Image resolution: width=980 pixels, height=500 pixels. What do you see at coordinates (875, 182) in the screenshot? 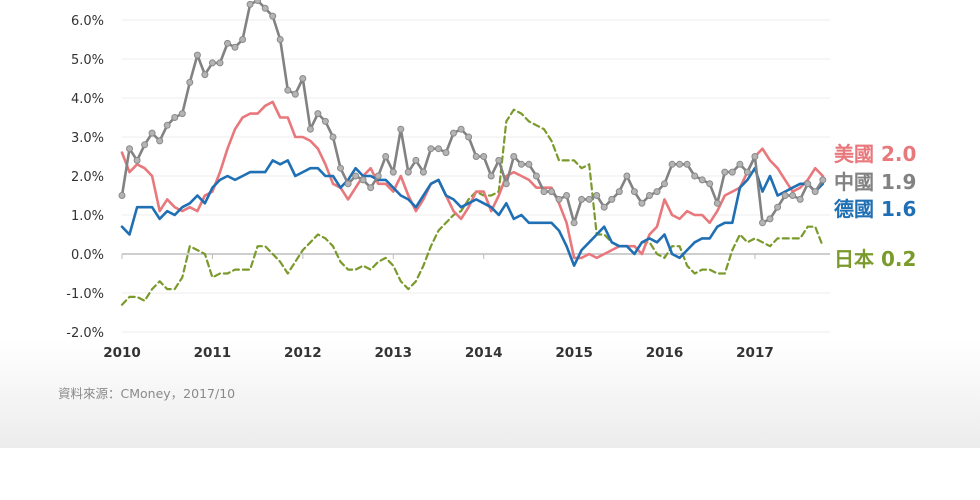
I see `series-label-1: 中國 1.9` at bounding box center [875, 182].